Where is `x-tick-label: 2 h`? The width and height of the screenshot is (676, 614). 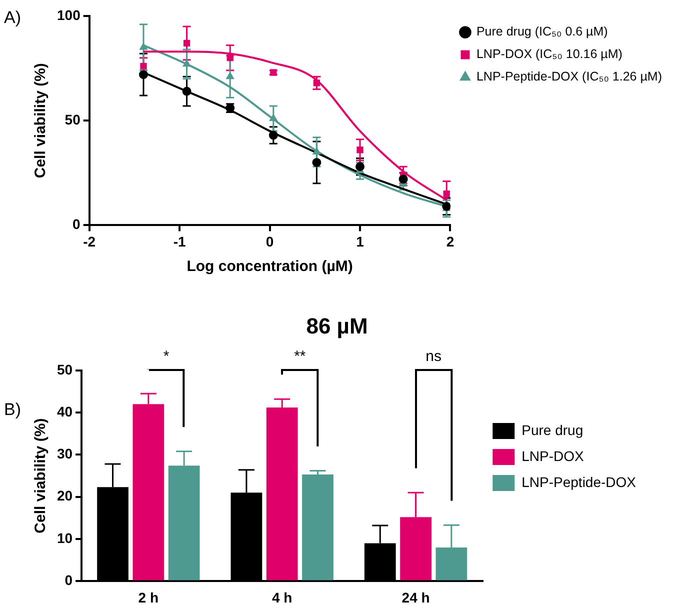 x-tick-label: 2 h is located at coordinates (148, 597).